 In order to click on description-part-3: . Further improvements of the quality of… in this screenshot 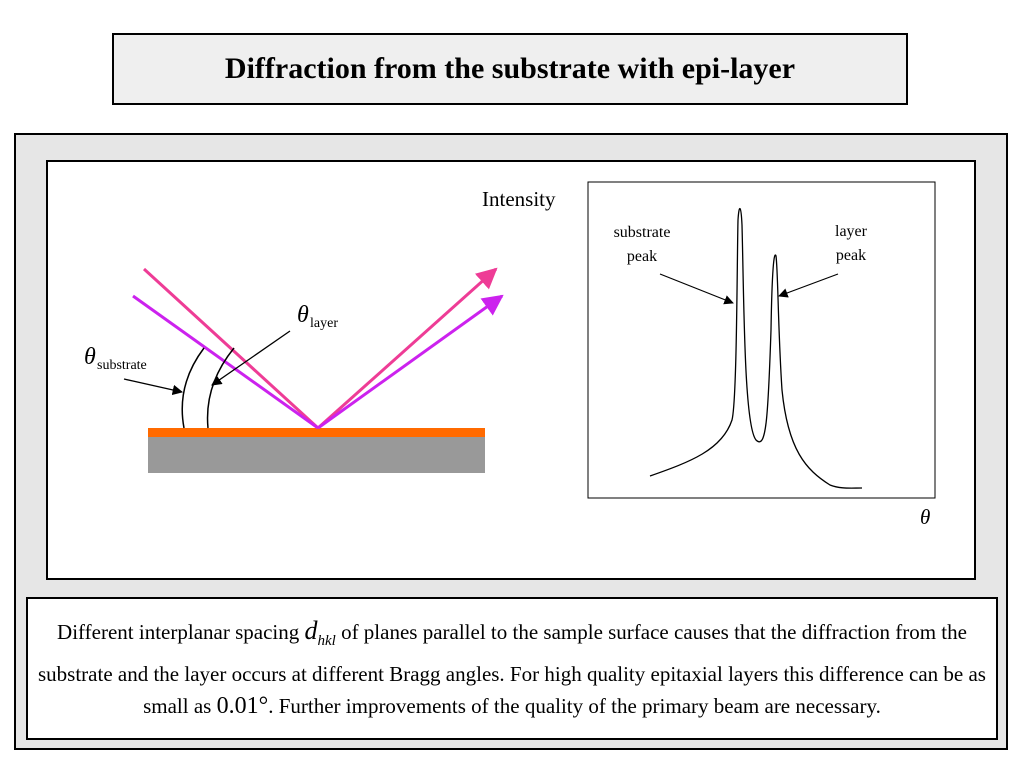, I will do `click(574, 705)`.